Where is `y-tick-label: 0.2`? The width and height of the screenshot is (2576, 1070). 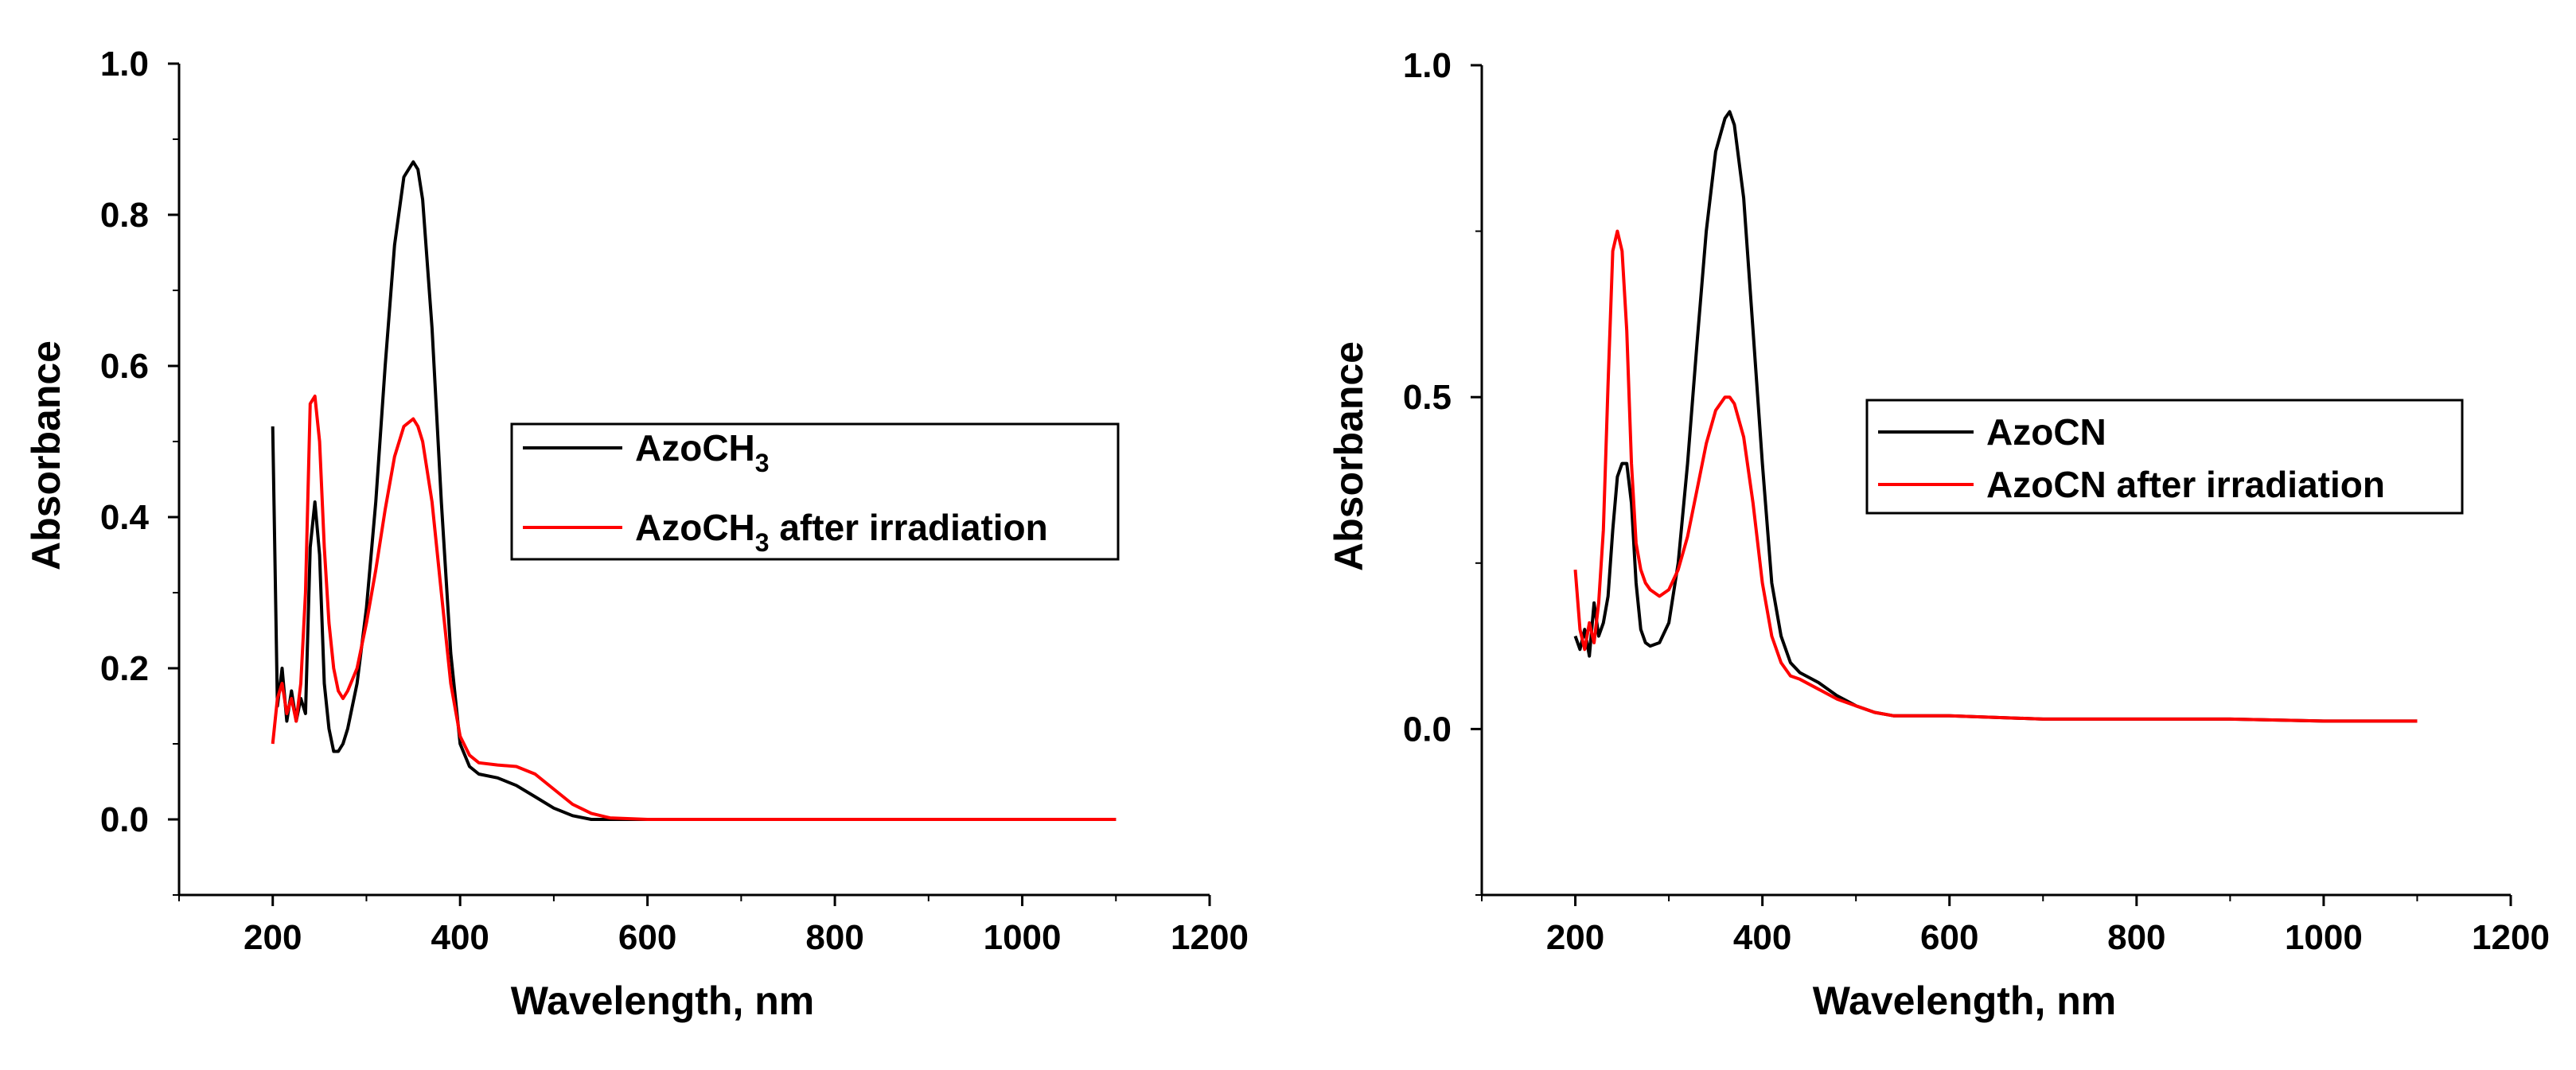
y-tick-label: 0.2 is located at coordinates (124, 668).